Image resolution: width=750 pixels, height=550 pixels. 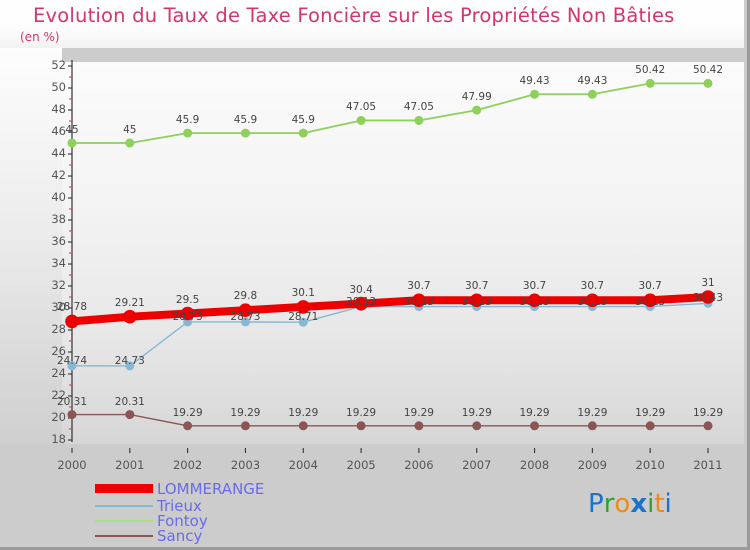 I want to click on series-lommerange, so click(x=390, y=309).